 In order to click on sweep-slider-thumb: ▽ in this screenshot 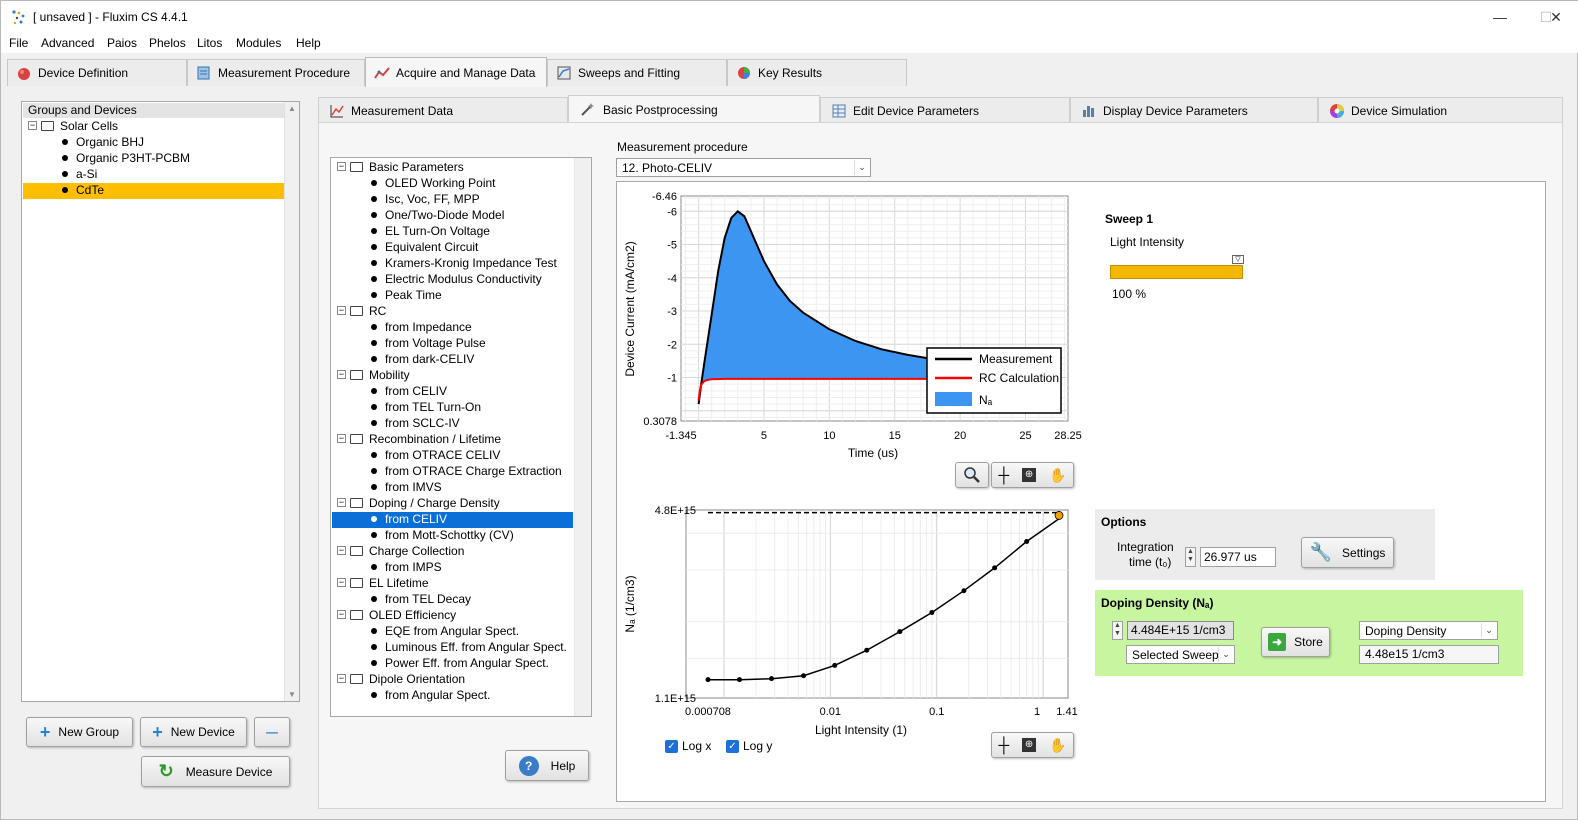, I will do `click(1238, 259)`.